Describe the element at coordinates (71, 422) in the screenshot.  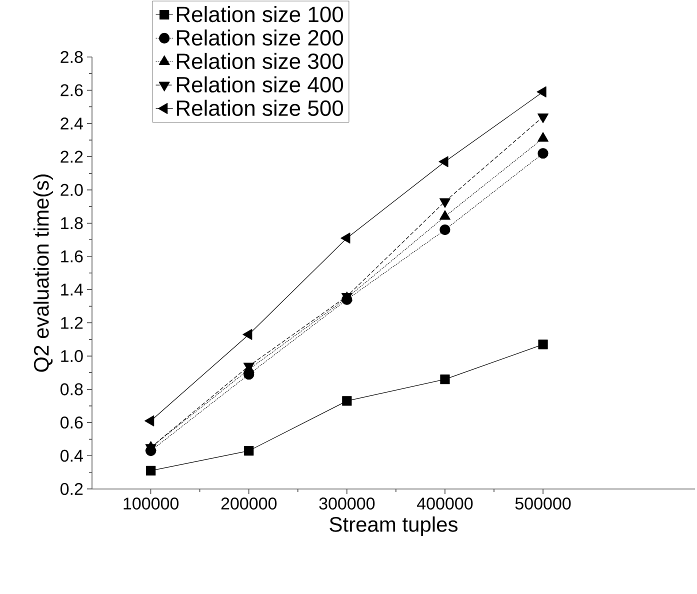
I see `y-tick-label: 0.6` at that location.